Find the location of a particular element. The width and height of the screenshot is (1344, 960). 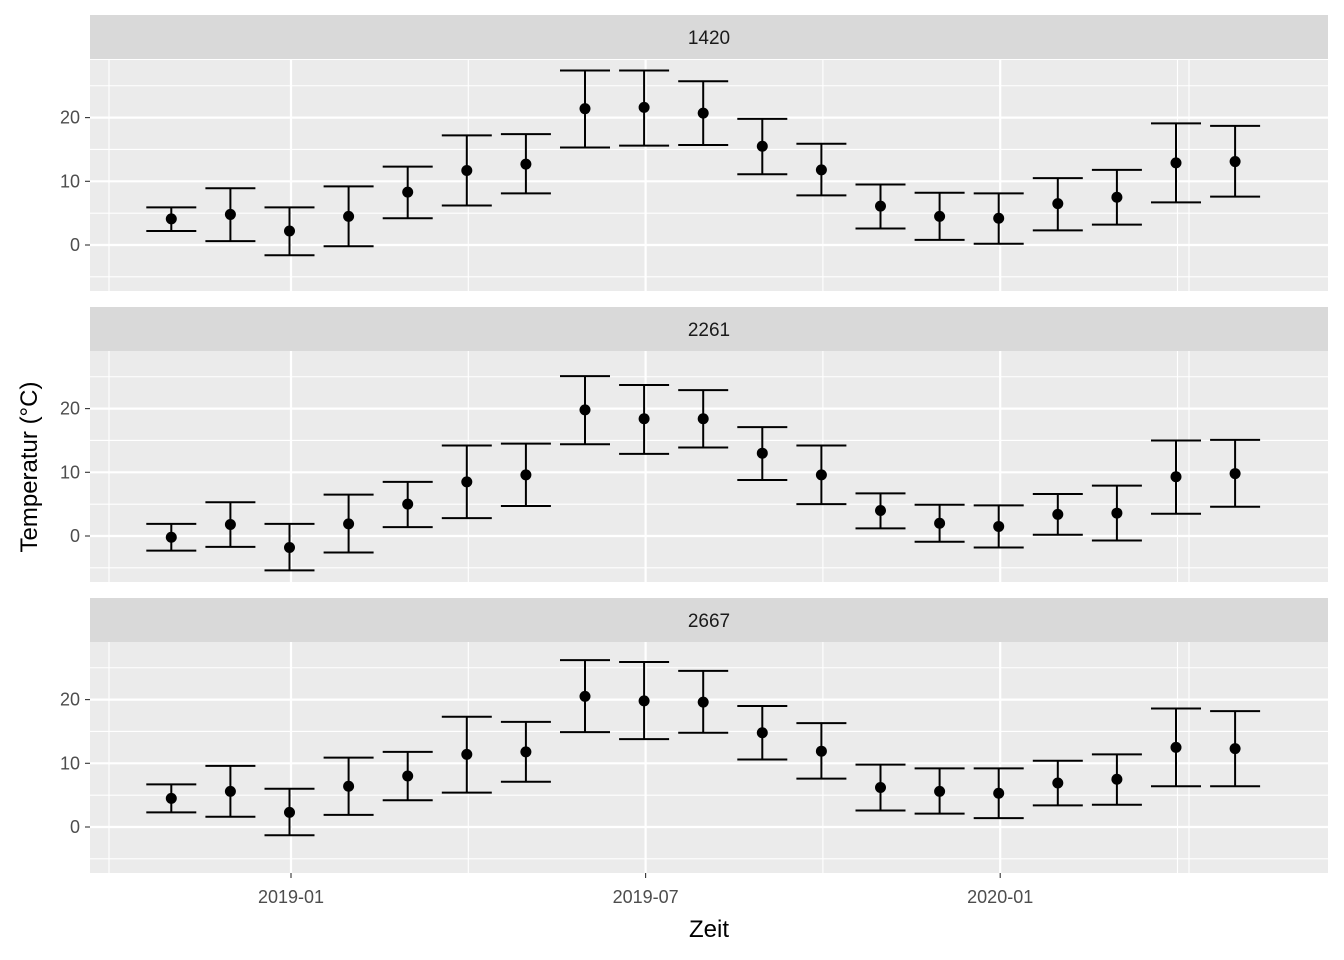

x-tick-label: 2020-01 is located at coordinates (1000, 897).